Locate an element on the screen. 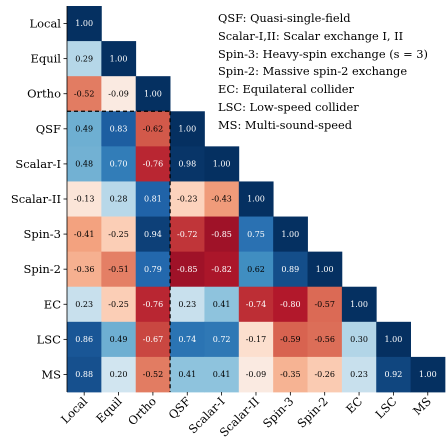  x-tick-label: LSC is located at coordinates (385, 407).